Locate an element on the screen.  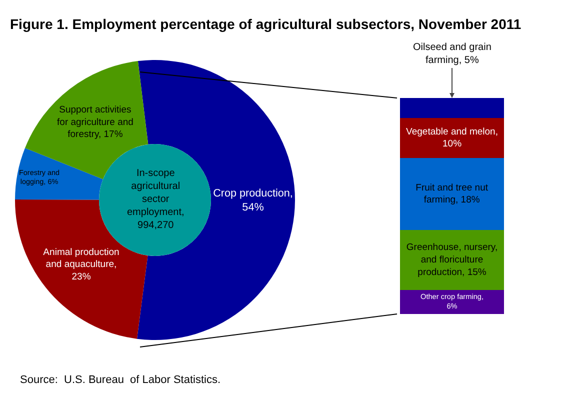
donut-slice is located at coordinates (59, 174).